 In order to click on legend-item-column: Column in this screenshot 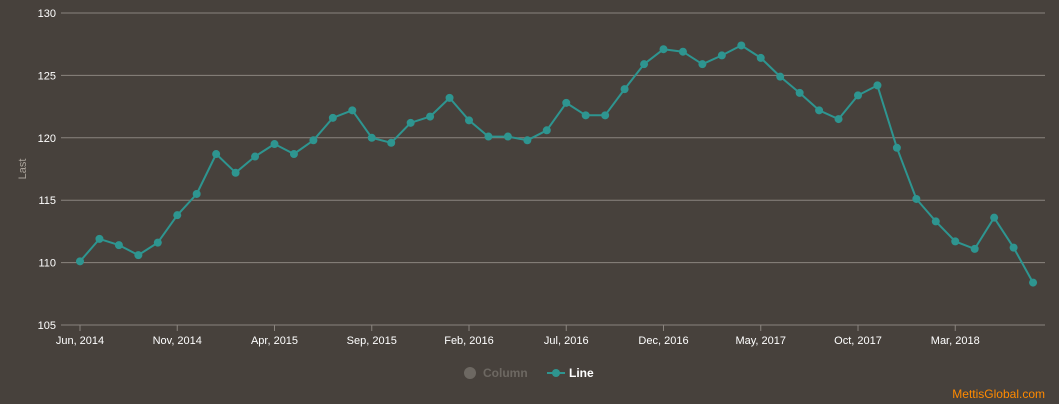, I will do `click(496, 373)`.